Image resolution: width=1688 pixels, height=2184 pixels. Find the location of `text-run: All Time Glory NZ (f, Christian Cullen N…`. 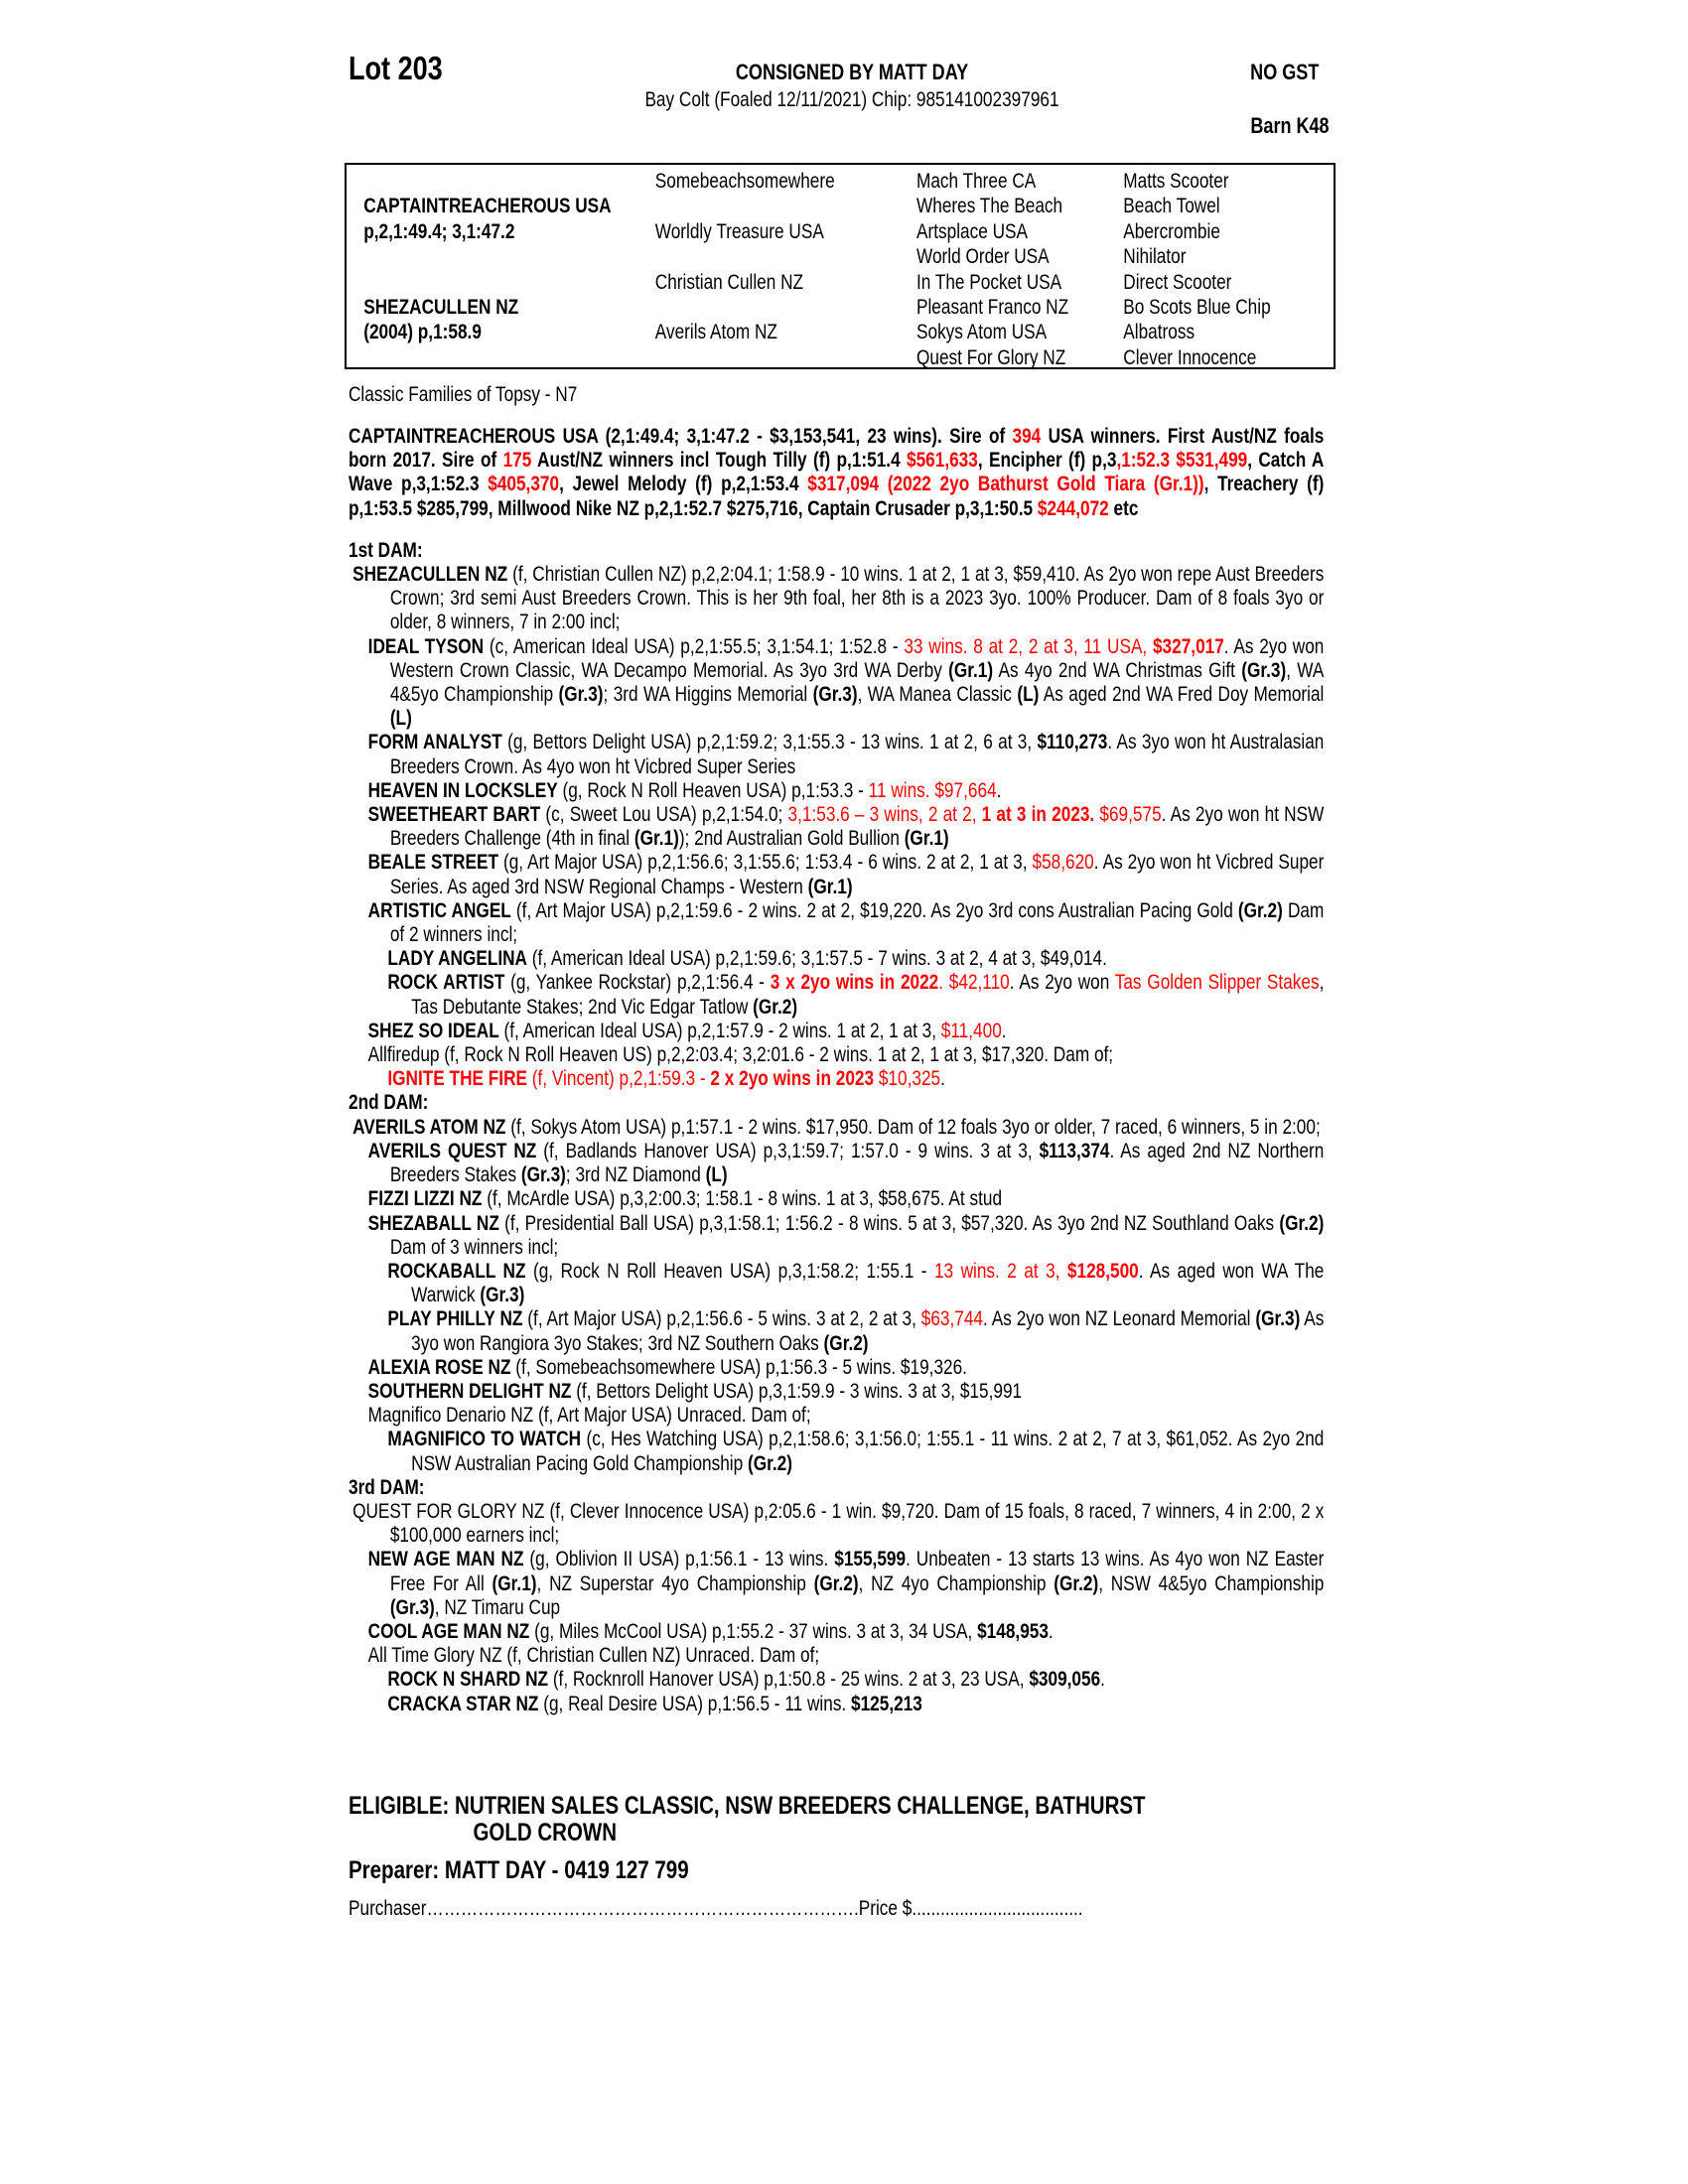

text-run: All Time Glory NZ (f, Christian Cullen N… is located at coordinates (593, 1656).